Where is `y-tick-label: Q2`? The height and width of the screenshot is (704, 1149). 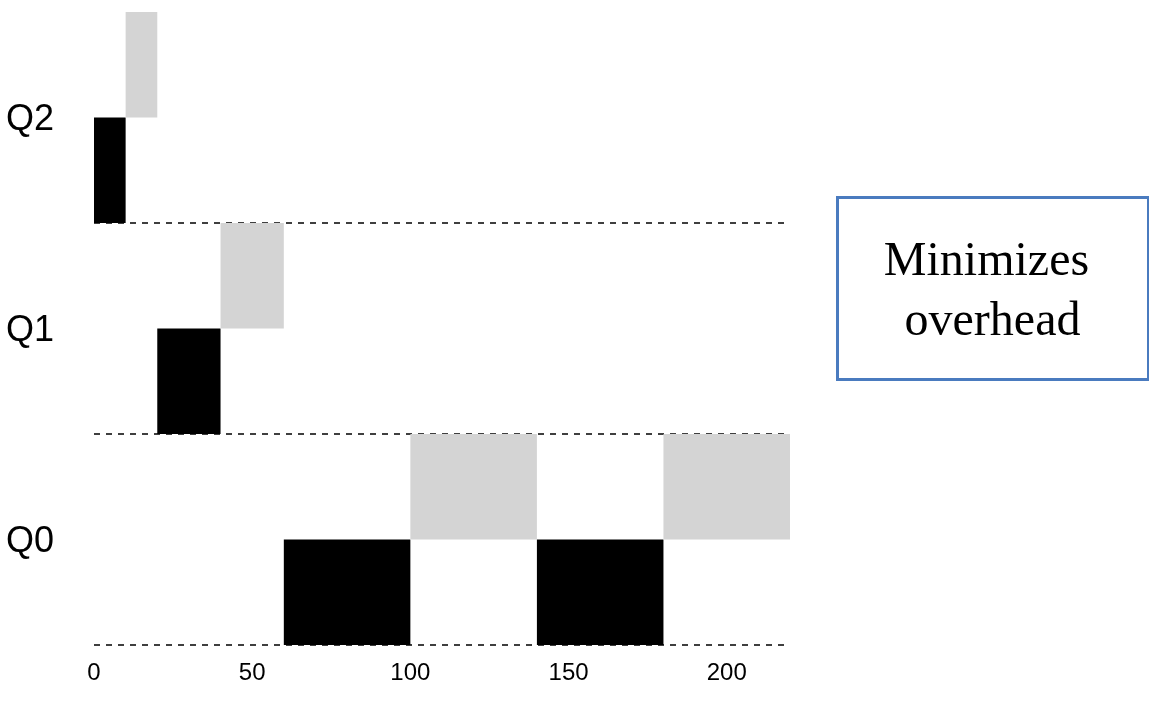
y-tick-label: Q2 is located at coordinates (29, 117).